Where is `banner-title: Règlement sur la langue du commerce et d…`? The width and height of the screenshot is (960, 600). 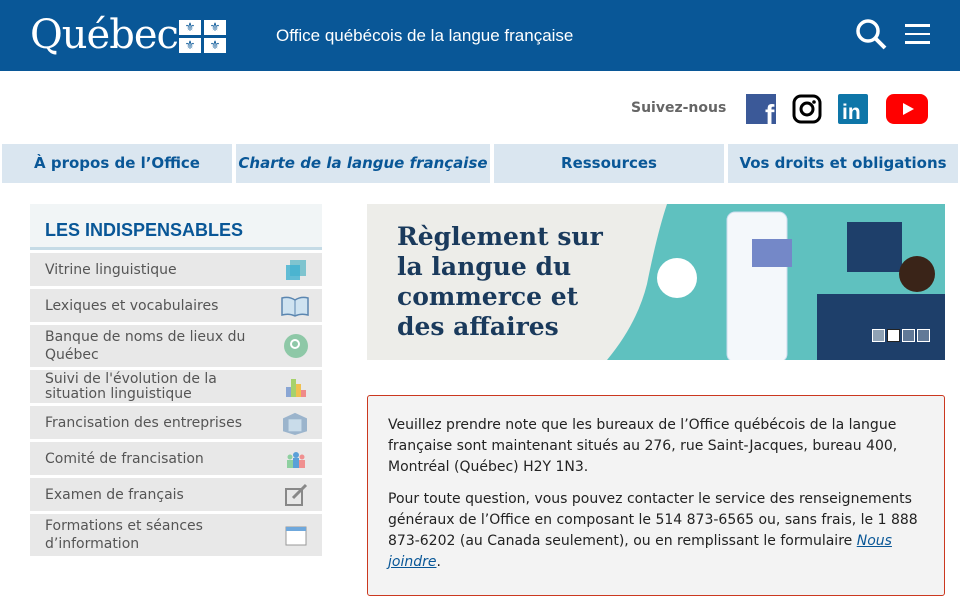 banner-title: Règlement sur la langue du commerce et d… is located at coordinates (500, 281).